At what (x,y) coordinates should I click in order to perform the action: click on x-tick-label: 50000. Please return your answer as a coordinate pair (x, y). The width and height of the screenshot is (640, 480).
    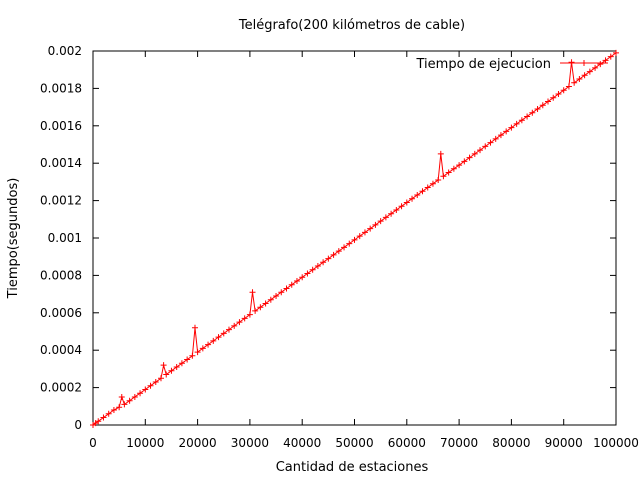
    Looking at the image, I should click on (354, 443).